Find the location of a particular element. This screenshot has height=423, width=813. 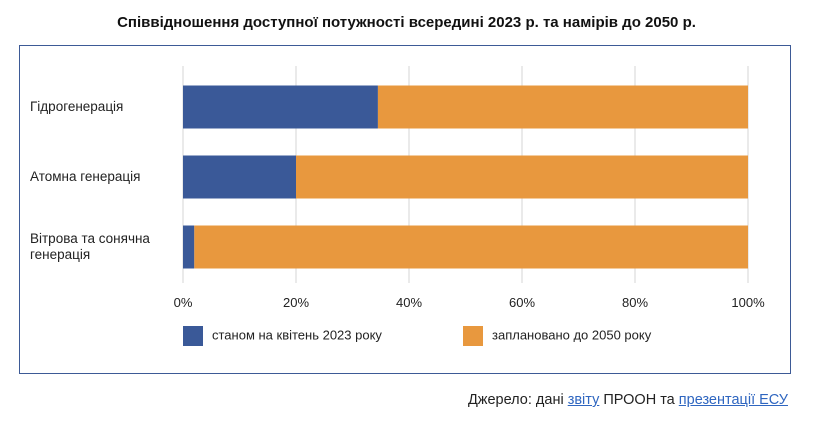

x-tick-label: 40% is located at coordinates (409, 302).